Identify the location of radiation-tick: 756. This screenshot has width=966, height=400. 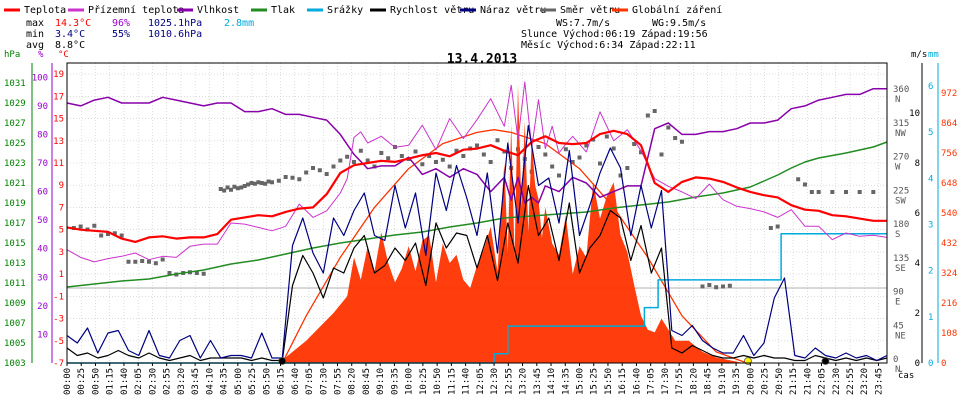
(949, 154).